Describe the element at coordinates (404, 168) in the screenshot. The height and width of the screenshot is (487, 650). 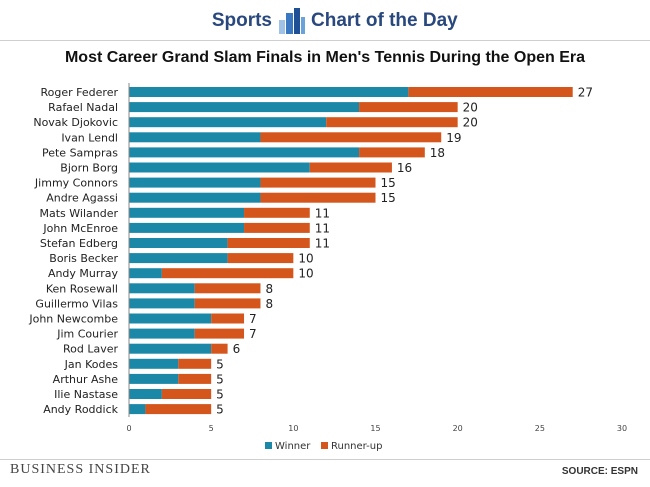
I see `total-label: 16` at that location.